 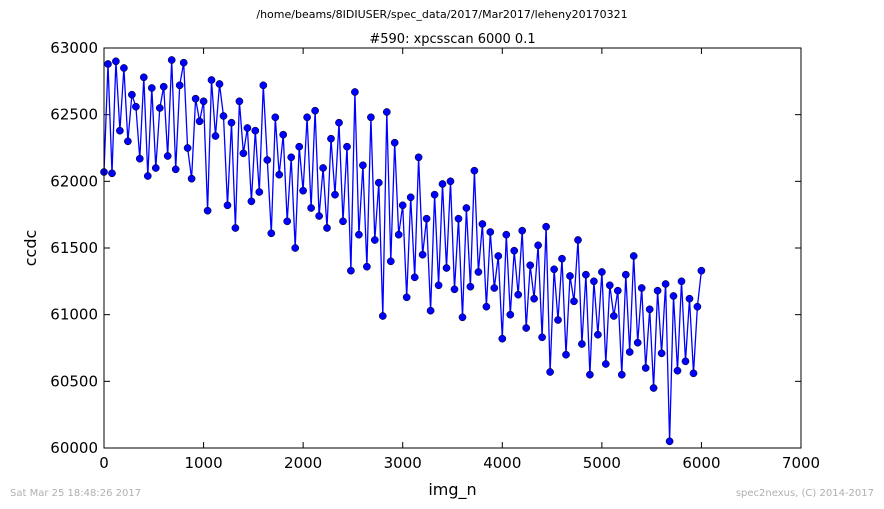 I want to click on y-tick-label: 60500, so click(x=74, y=381).